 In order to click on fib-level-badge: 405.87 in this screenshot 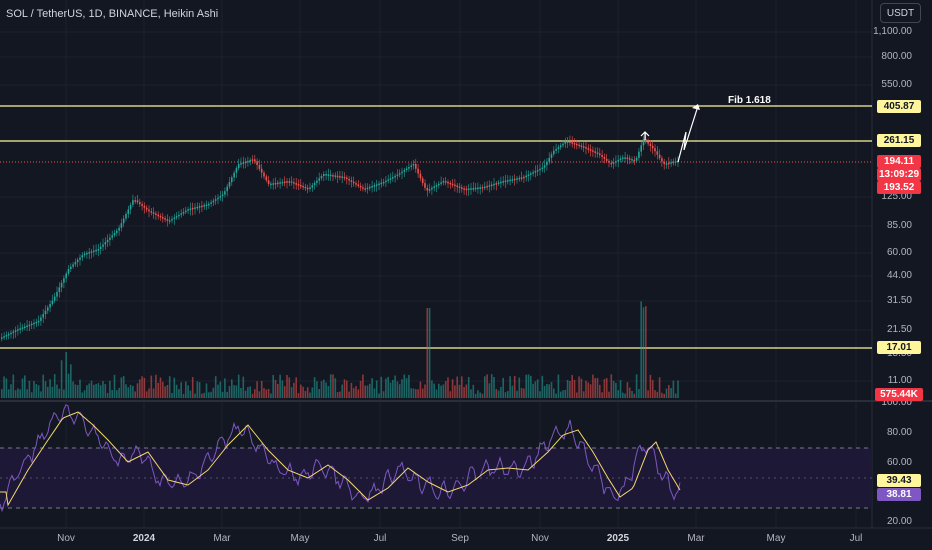, I will do `click(899, 106)`.